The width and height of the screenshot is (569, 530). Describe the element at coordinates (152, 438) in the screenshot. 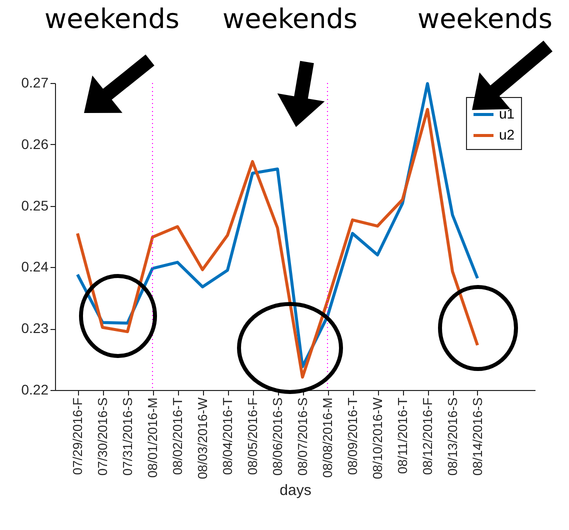

I see `x-tick-label: 08/01/2016-M` at that location.